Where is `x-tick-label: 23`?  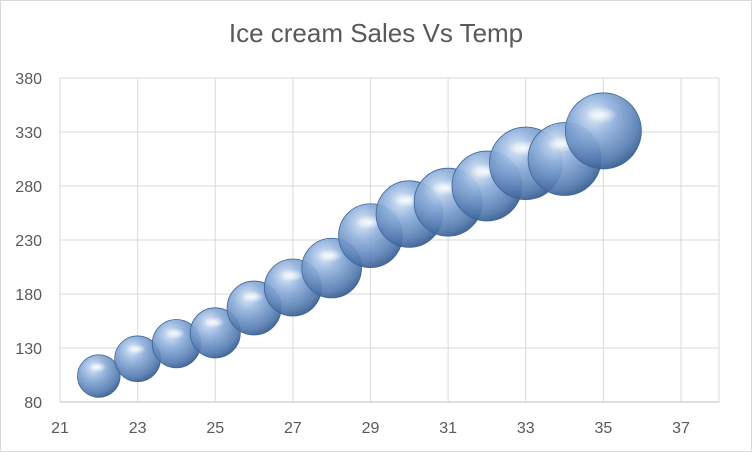
x-tick-label: 23 is located at coordinates (138, 428).